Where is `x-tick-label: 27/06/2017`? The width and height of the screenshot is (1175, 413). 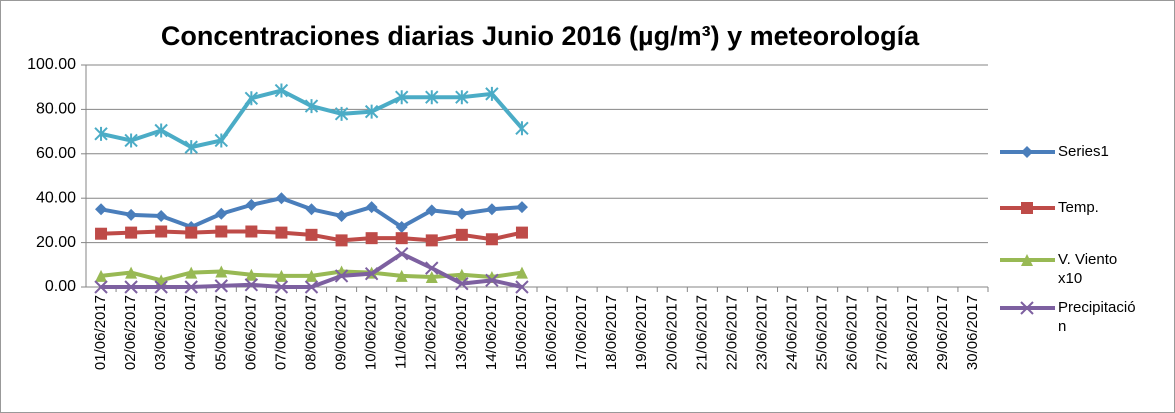
x-tick-label: 27/06/2017 is located at coordinates (882, 332).